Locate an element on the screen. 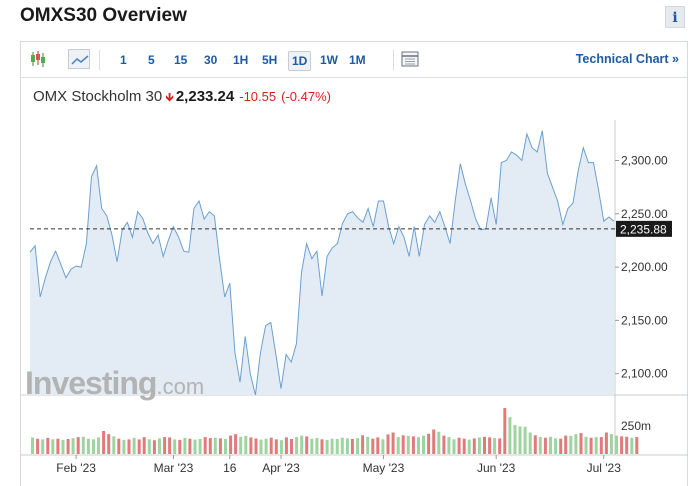 The width and height of the screenshot is (690, 486). last-price: 2,233.24 is located at coordinates (205, 96).